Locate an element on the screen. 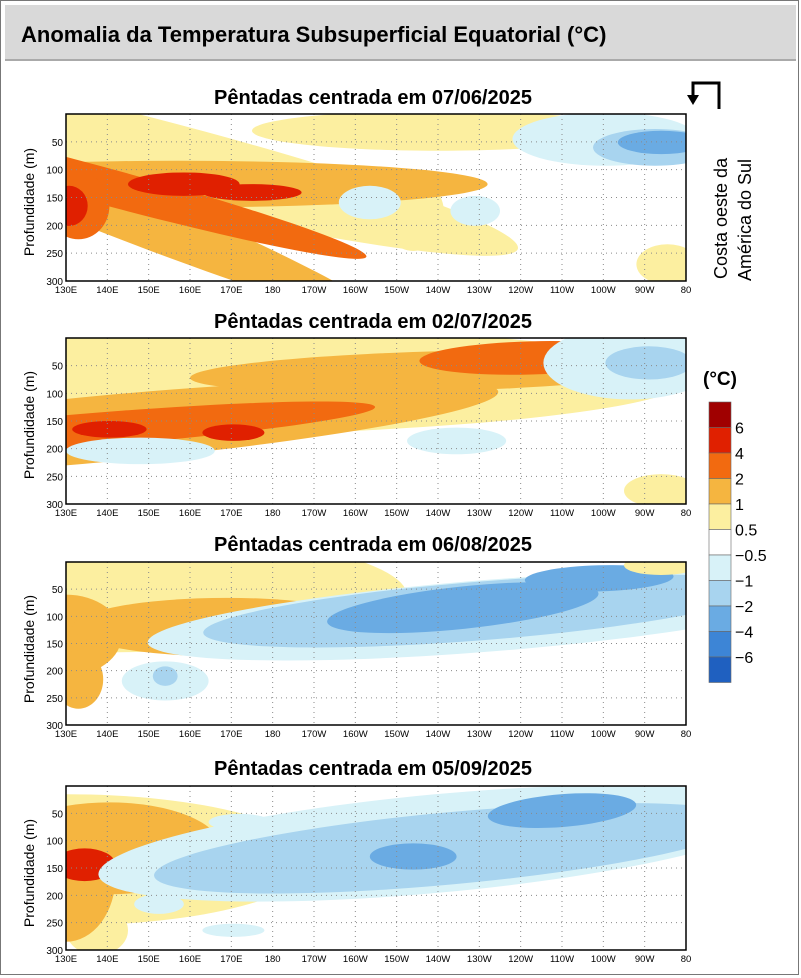 The height and width of the screenshot is (978, 801). coast-annotation: Costa oeste da América do Sul is located at coordinates (747, 201).